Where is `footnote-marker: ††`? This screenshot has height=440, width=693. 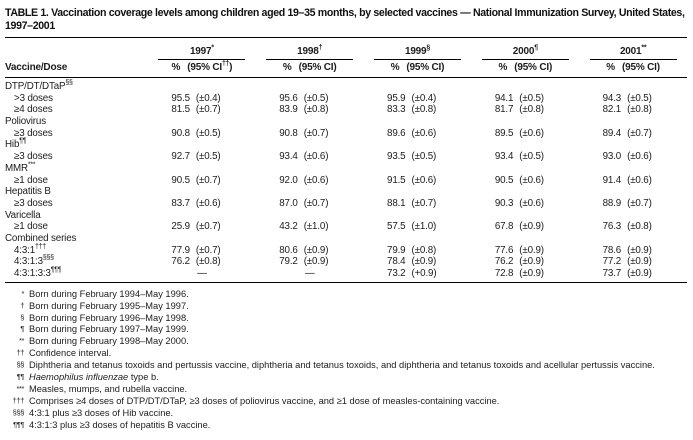
footnote-marker: †† is located at coordinates (20, 353).